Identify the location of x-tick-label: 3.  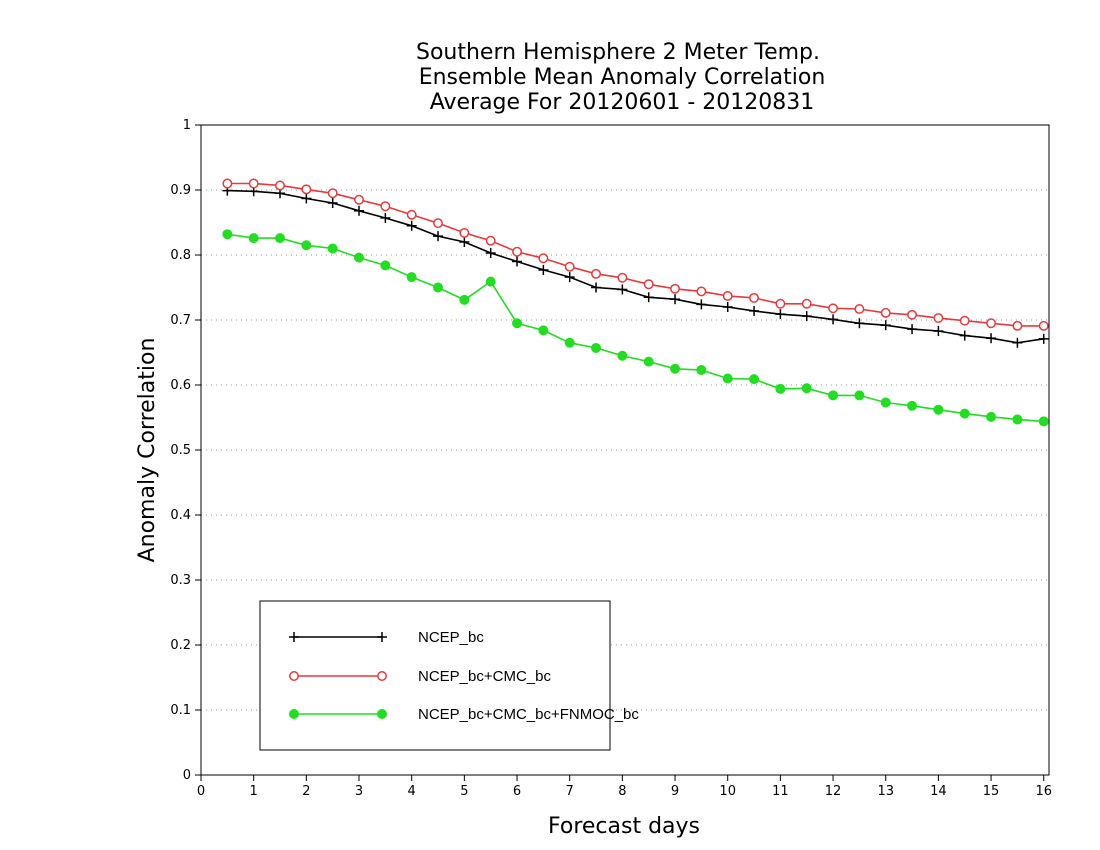
(359, 791).